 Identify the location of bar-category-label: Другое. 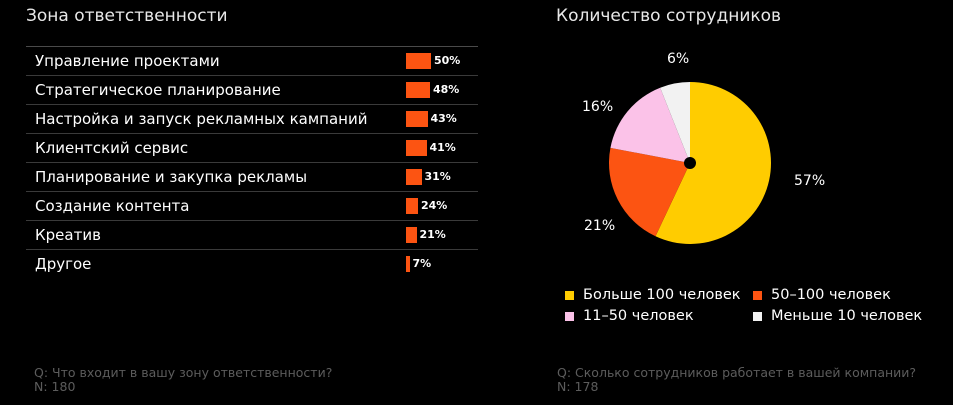
(63, 264).